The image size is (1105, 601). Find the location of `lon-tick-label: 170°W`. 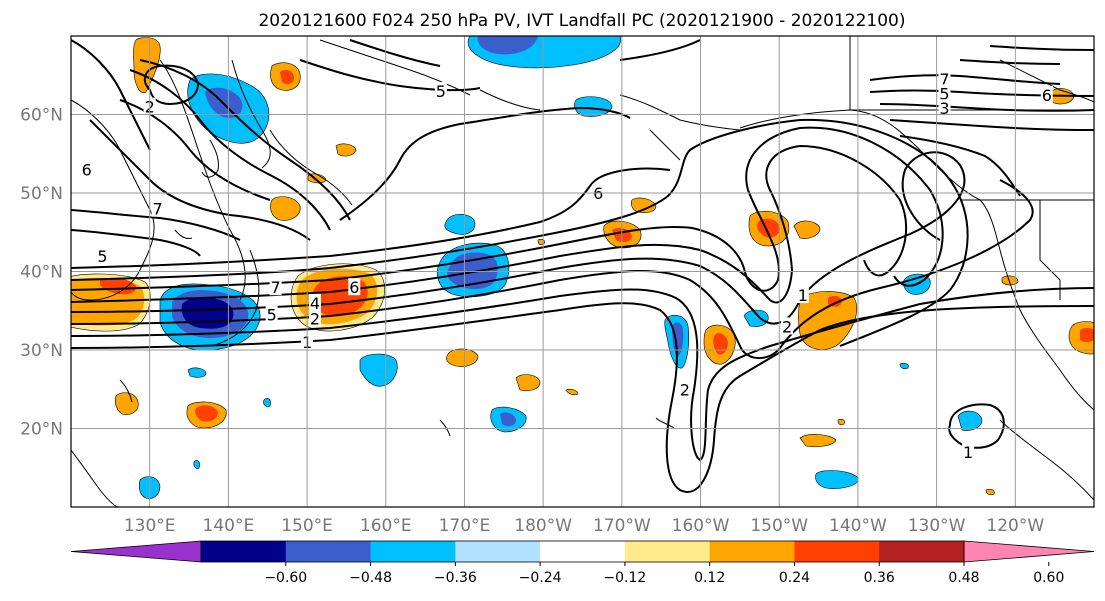

lon-tick-label: 170°W is located at coordinates (622, 526).